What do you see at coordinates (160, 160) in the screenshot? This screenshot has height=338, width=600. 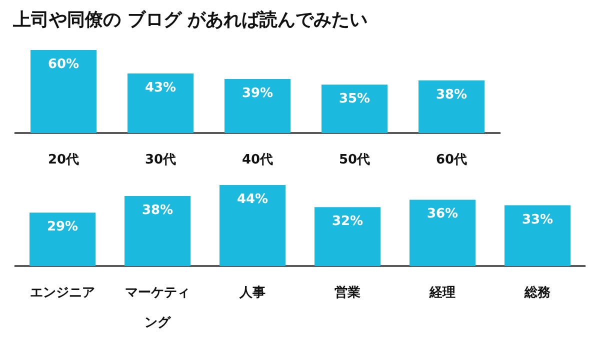 I see `x-tick-label: 30代` at bounding box center [160, 160].